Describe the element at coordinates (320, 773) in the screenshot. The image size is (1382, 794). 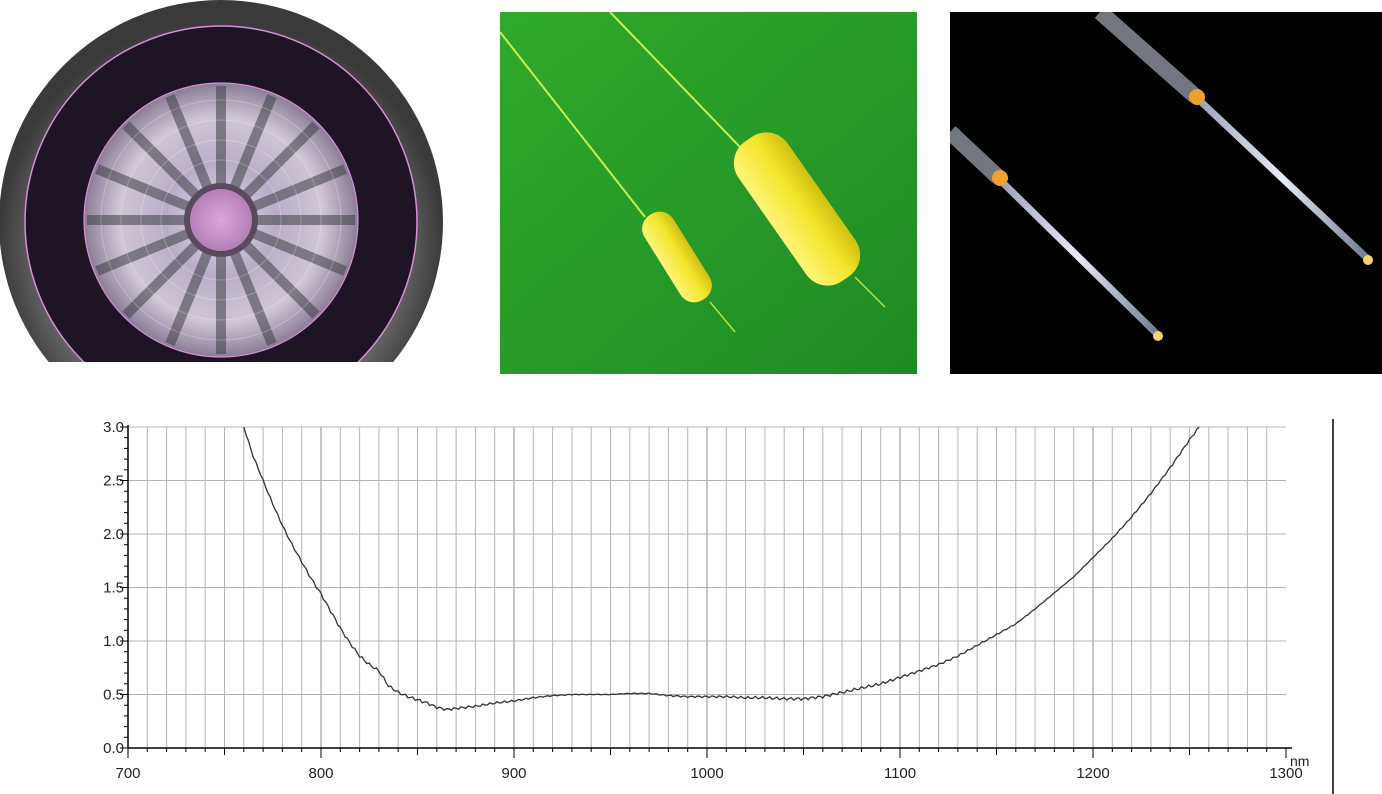
I see `x-tick-label: 800` at that location.